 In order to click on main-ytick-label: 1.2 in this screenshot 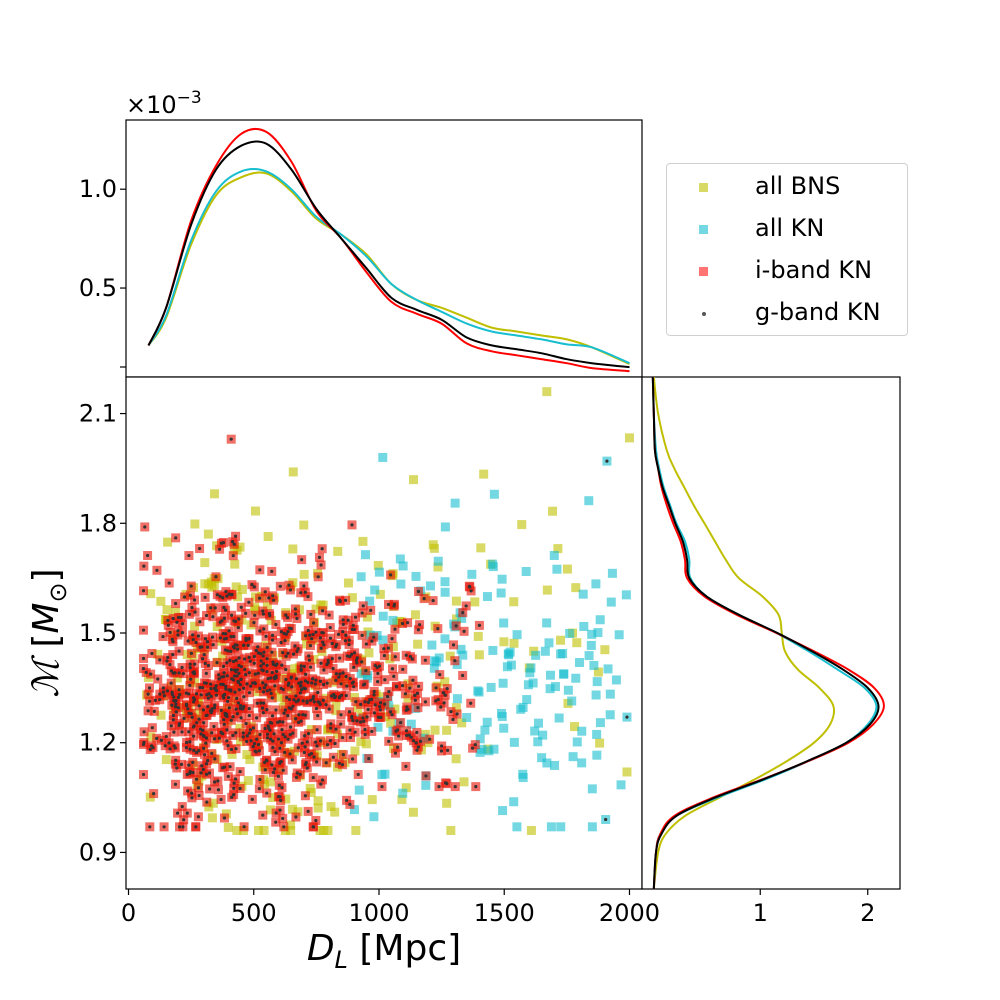, I will do `click(98, 743)`.